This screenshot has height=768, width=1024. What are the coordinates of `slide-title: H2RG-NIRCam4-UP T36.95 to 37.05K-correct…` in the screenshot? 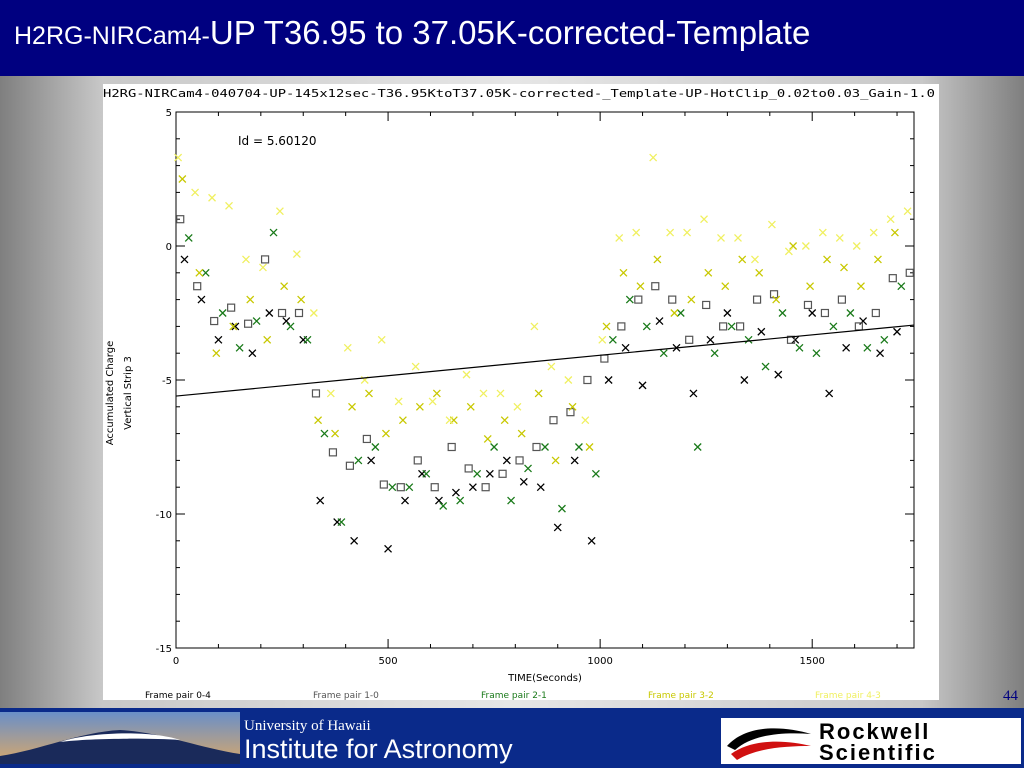 It's located at (412, 33).